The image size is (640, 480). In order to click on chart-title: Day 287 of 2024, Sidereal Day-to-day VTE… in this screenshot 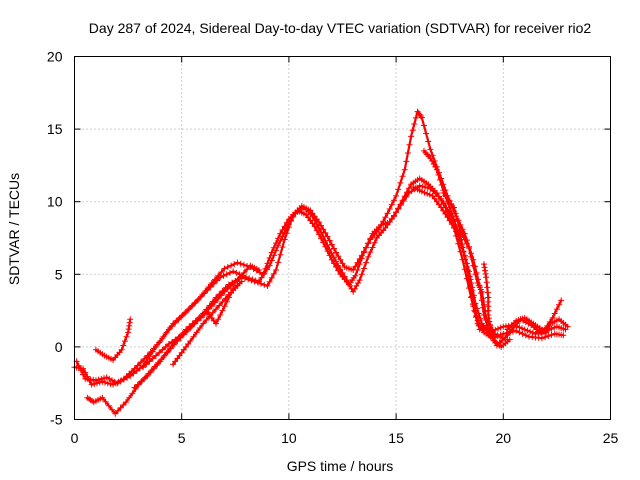, I will do `click(340, 28)`.